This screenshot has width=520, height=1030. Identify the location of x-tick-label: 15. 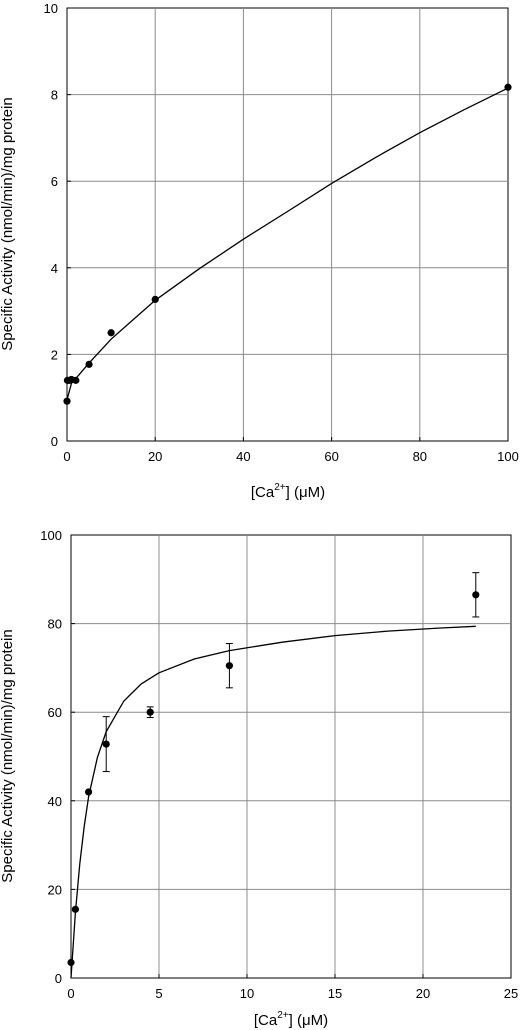
(335, 993).